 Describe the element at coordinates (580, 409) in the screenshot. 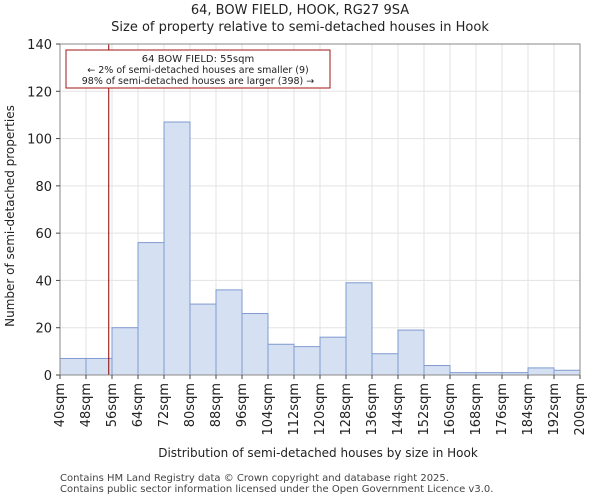

I see `x-tick-label: 200sqm` at that location.